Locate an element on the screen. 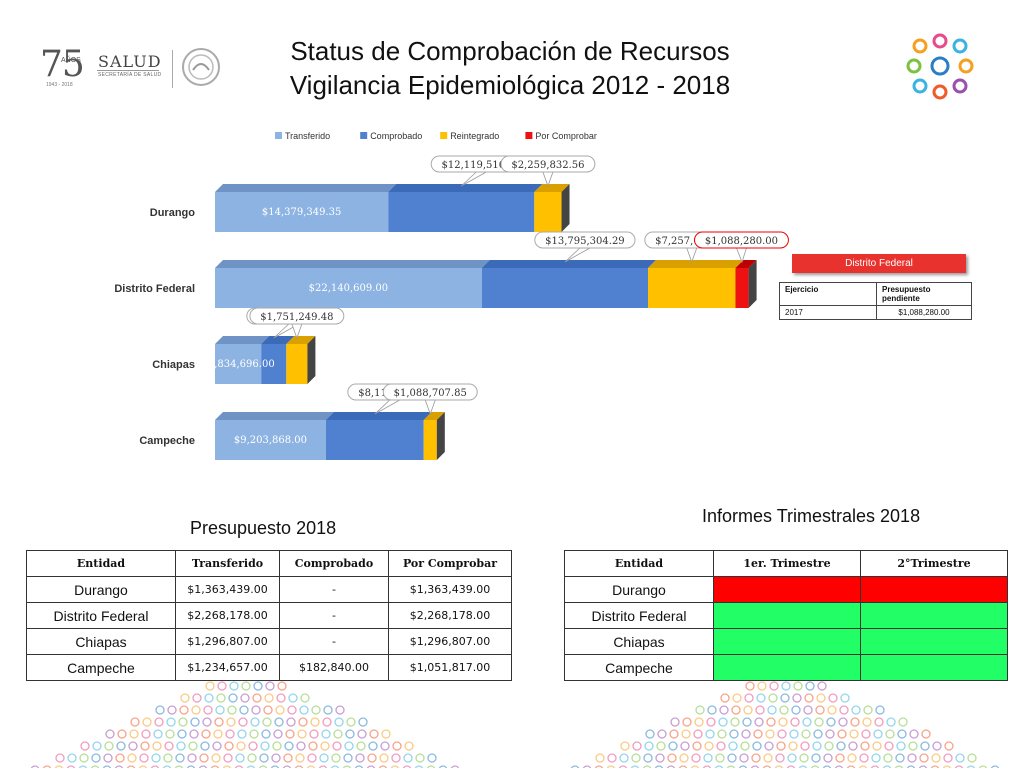 This screenshot has height=768, width=1024. table-row: Campeche is located at coordinates (786, 667).